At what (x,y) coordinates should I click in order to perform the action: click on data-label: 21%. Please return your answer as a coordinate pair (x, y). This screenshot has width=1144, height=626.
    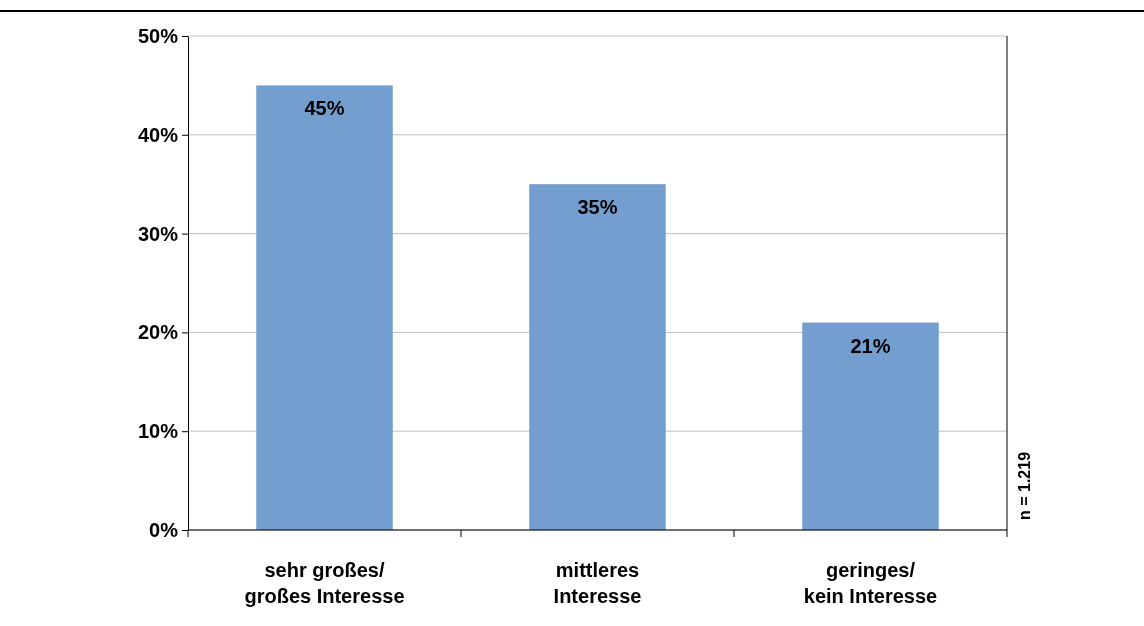
    Looking at the image, I should click on (870, 345).